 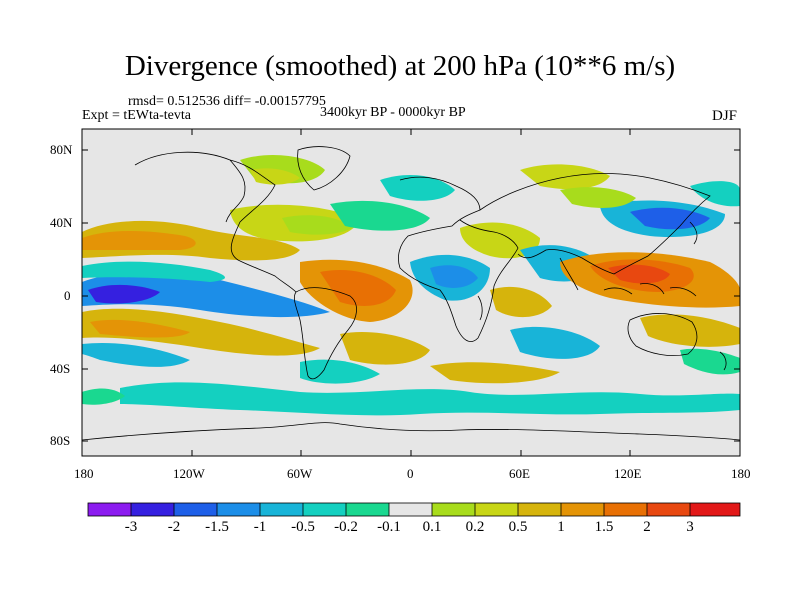 I want to click on field-spac-neg2, so click(x=136, y=354).